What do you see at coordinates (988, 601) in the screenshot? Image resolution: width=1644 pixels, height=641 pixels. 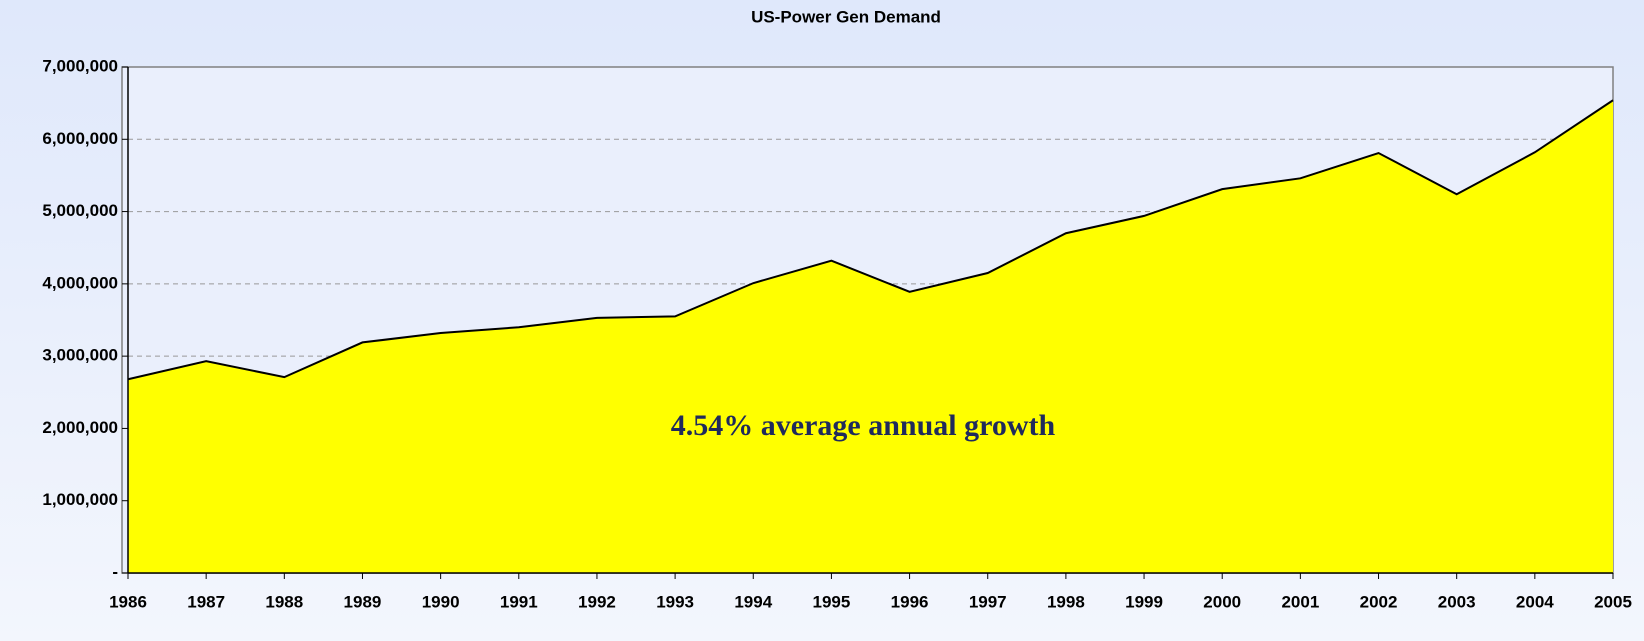 I see `x-tick-label: 1997` at bounding box center [988, 601].